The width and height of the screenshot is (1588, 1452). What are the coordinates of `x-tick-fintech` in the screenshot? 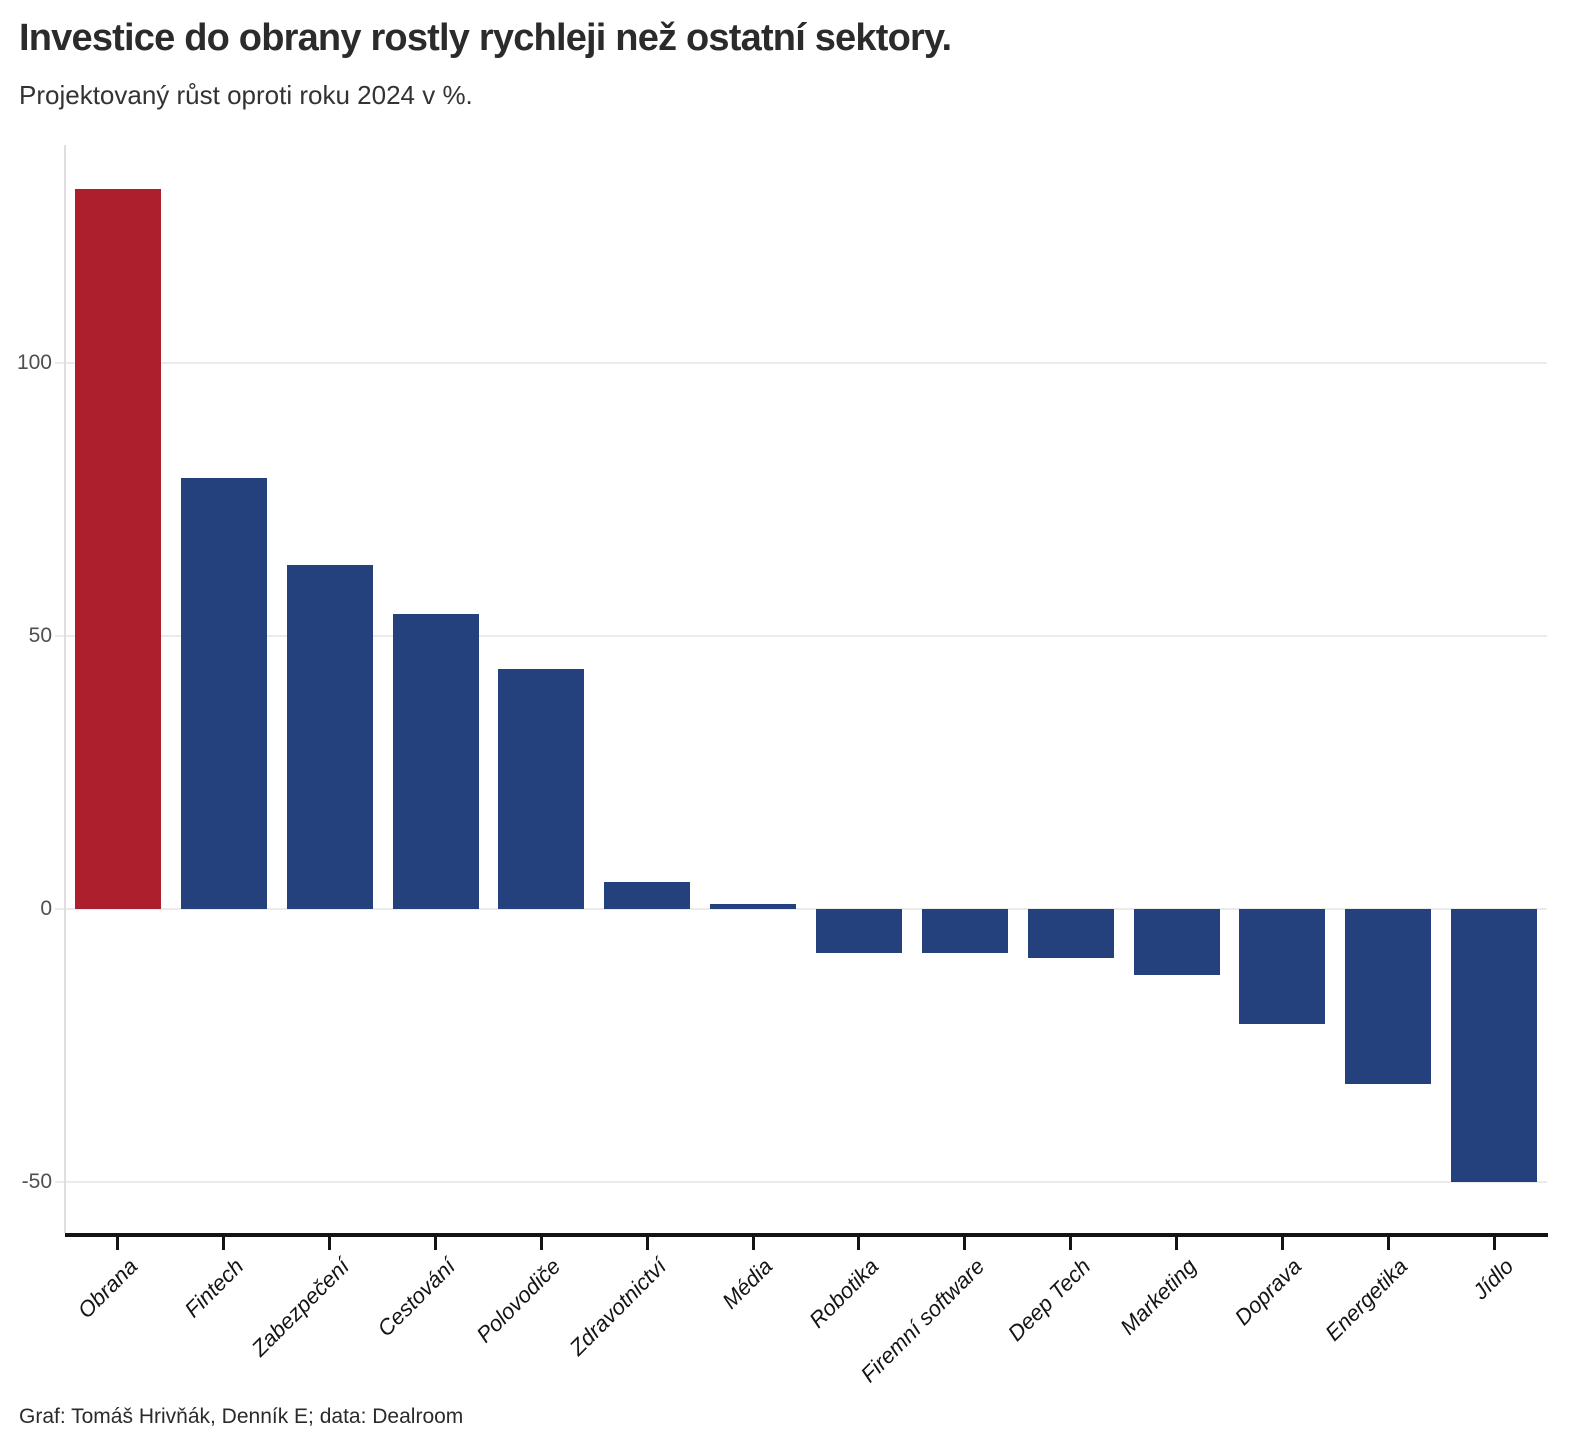 It's located at (224, 1243).